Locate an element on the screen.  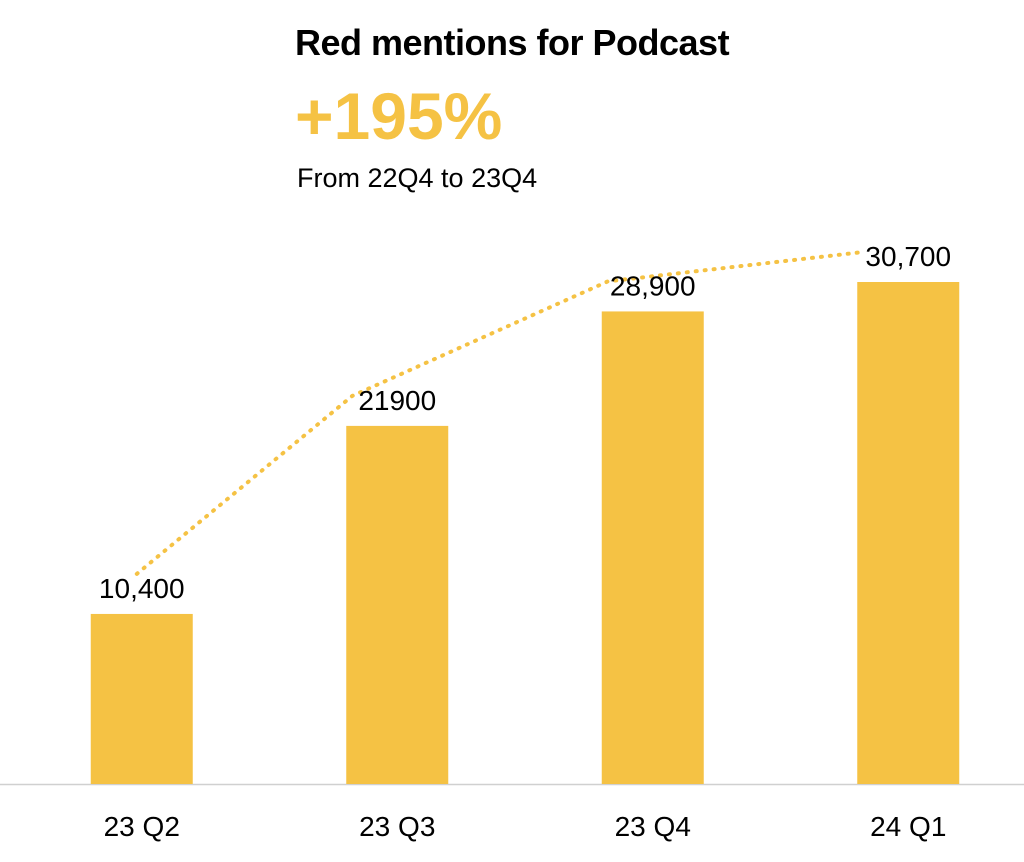
bar-24-q1 is located at coordinates (908, 533).